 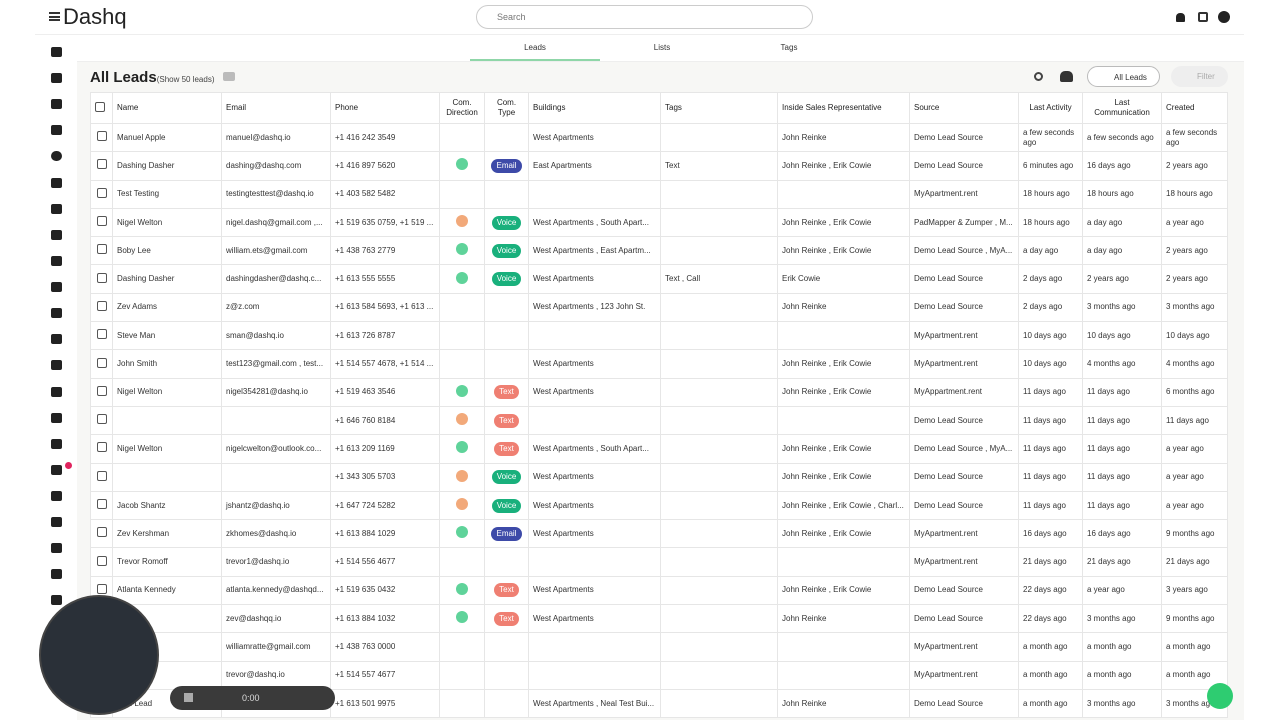 What do you see at coordinates (1220, 696) in the screenshot?
I see `chat-button` at bounding box center [1220, 696].